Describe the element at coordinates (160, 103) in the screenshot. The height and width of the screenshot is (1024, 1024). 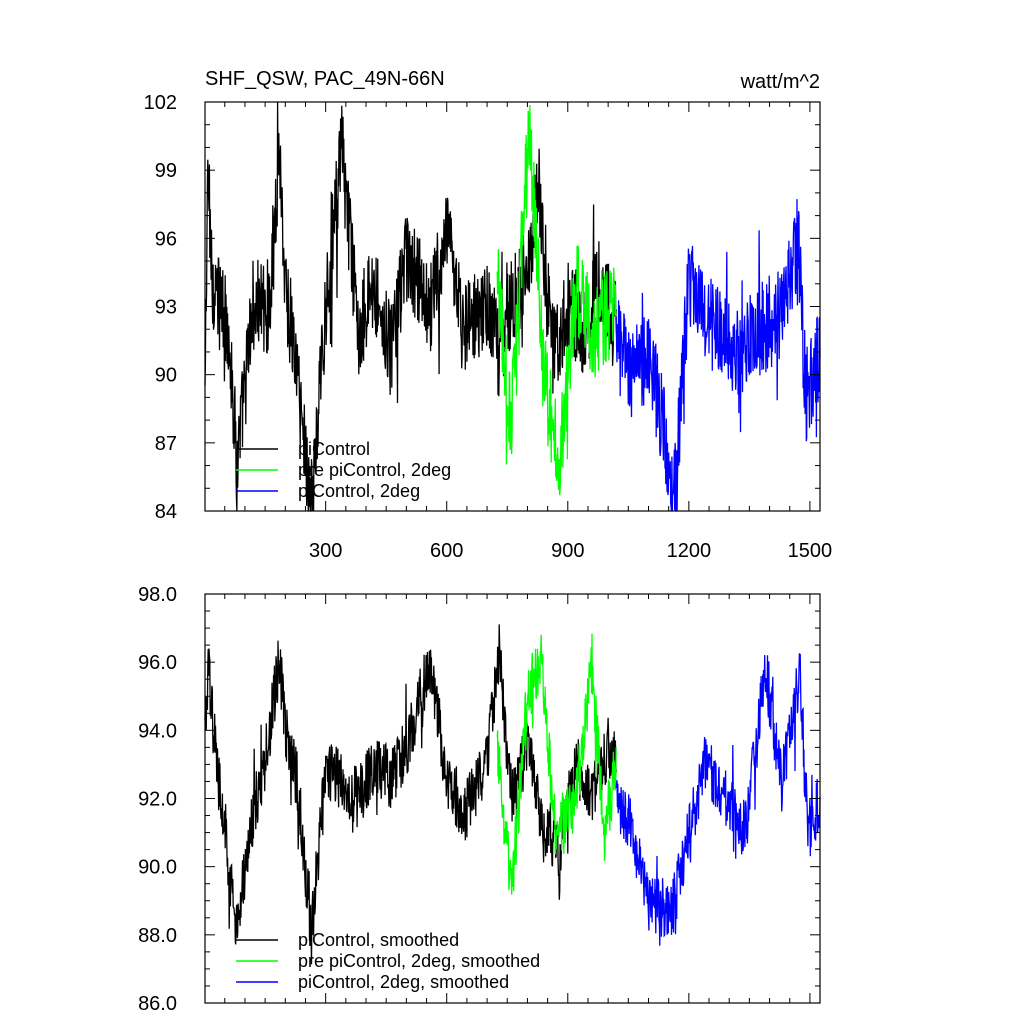
I see `y-tick-label: 102` at that location.